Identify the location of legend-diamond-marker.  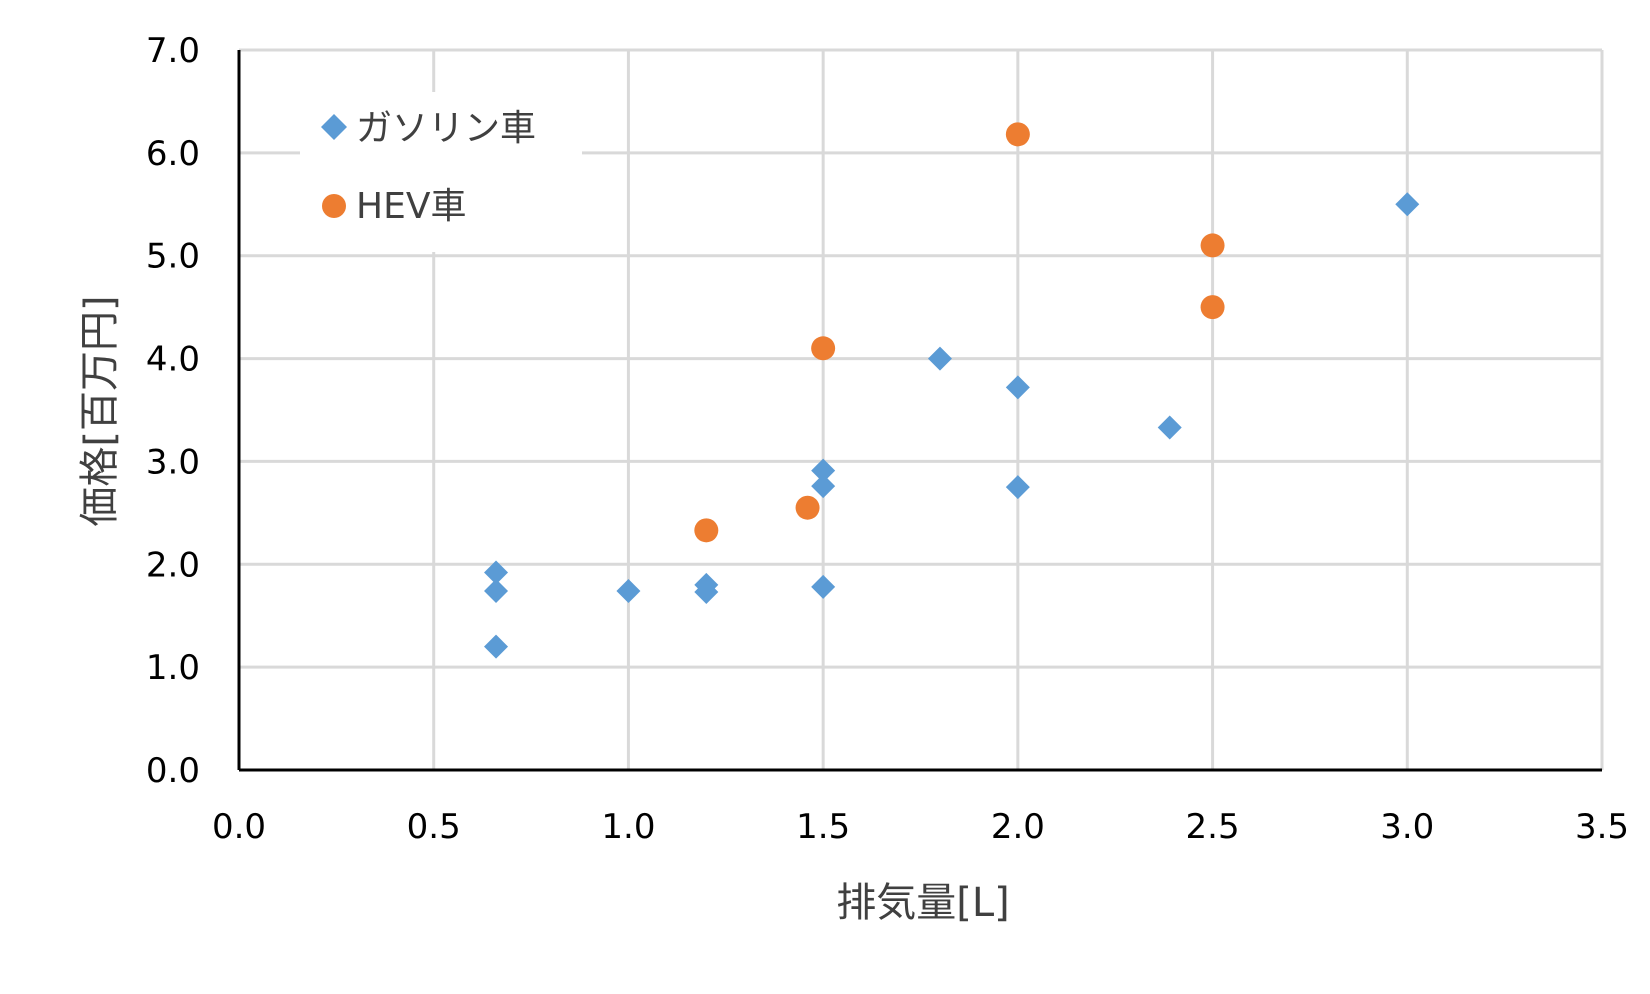
(334, 127).